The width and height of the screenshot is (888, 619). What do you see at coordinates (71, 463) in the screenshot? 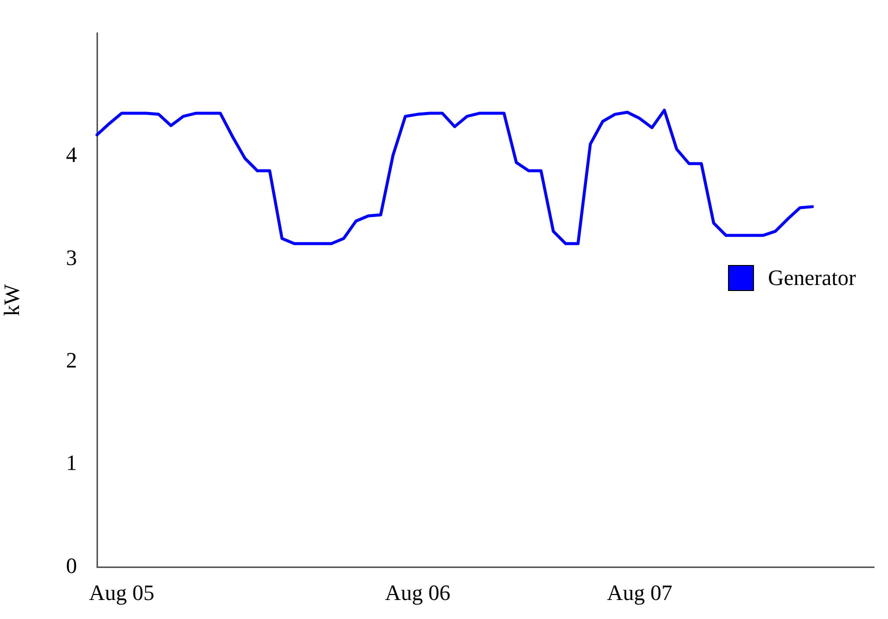
I see `y-tick-label: 1` at bounding box center [71, 463].